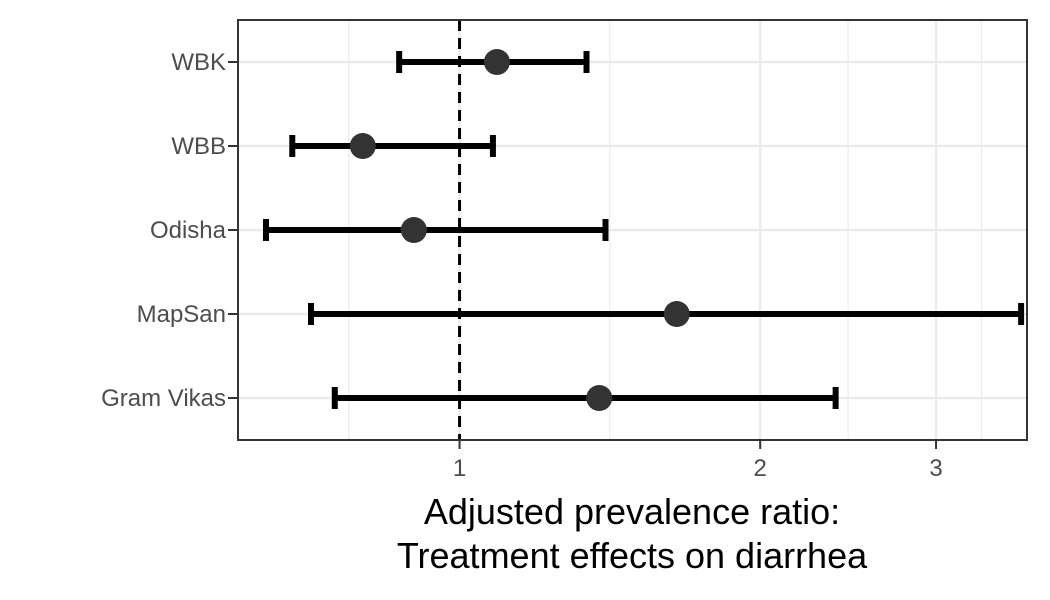 The width and height of the screenshot is (1050, 600). I want to click on x-tick-label: 1, so click(459, 468).